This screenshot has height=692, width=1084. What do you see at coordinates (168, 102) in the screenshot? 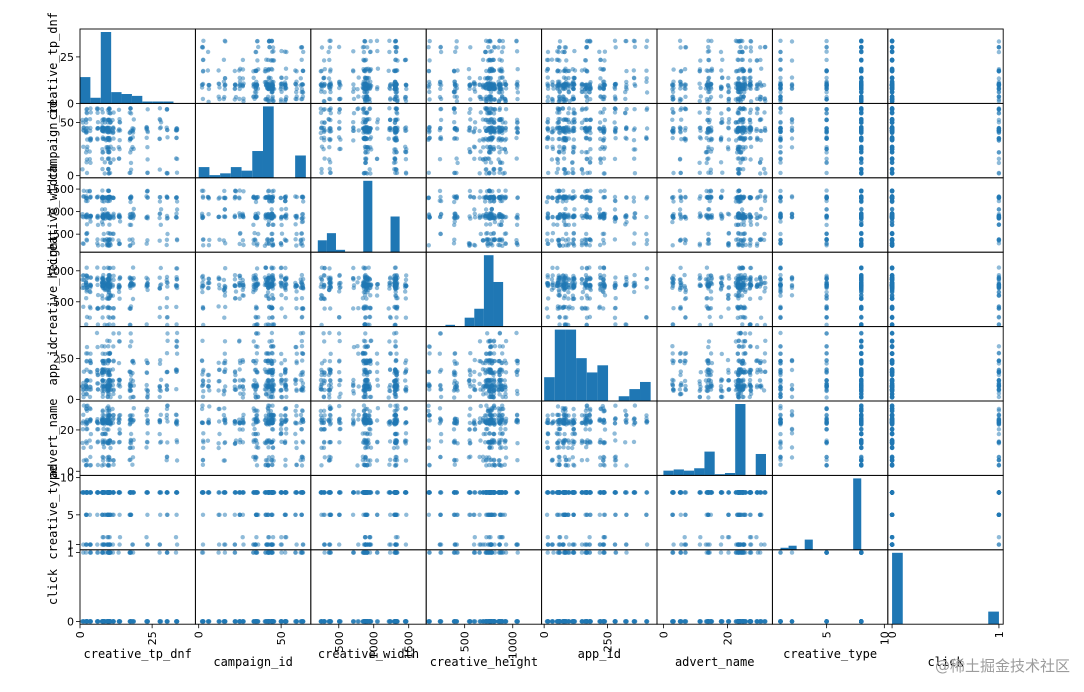
I see `hist-bar` at bounding box center [168, 102].